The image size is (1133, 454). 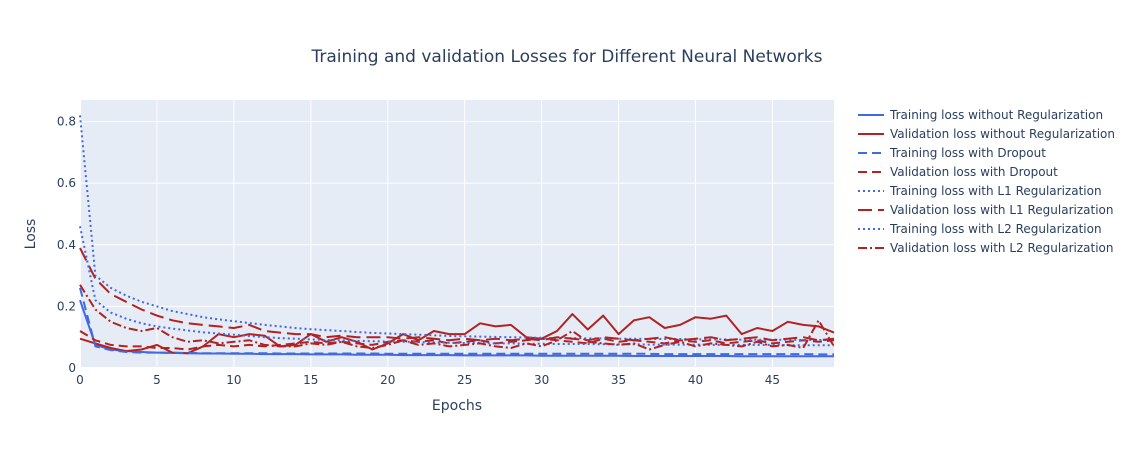 What do you see at coordinates (772, 380) in the screenshot?
I see `x-tick-label: 45` at bounding box center [772, 380].